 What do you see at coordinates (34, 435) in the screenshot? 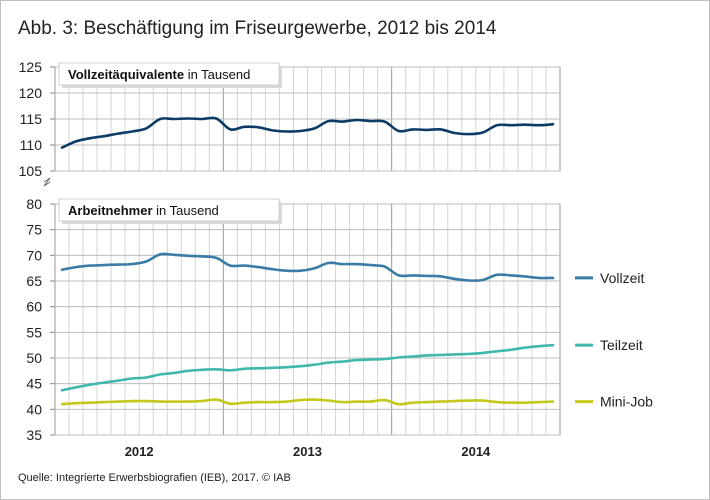
I see `y-tick-label: 35` at bounding box center [34, 435].